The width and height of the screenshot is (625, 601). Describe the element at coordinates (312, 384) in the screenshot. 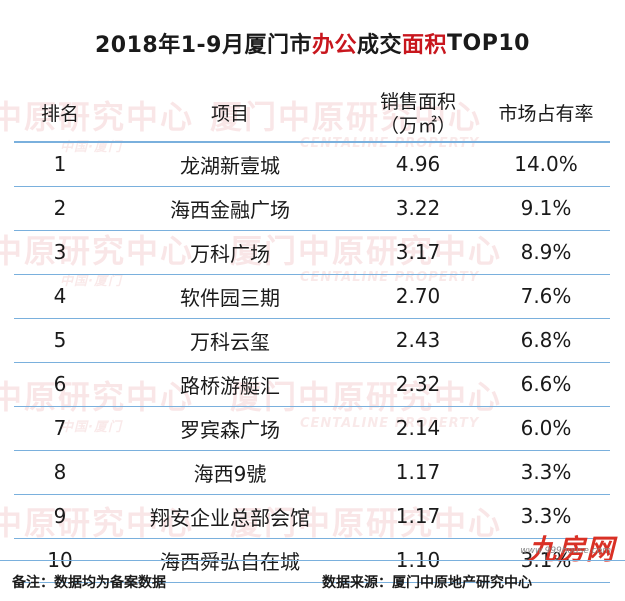

I see `table-row: 6 路桥游艇汇 2.32 6.6%` at that location.